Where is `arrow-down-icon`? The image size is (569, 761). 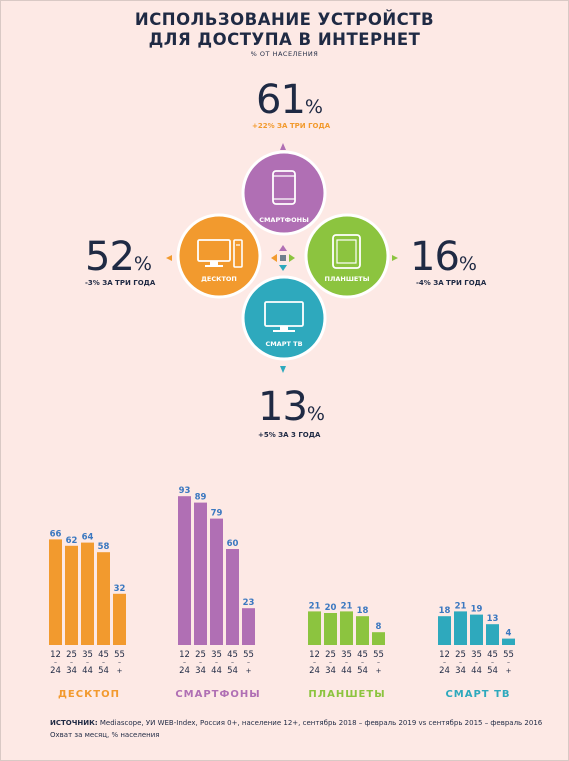
arrow-down-icon is located at coordinates (283, 369).